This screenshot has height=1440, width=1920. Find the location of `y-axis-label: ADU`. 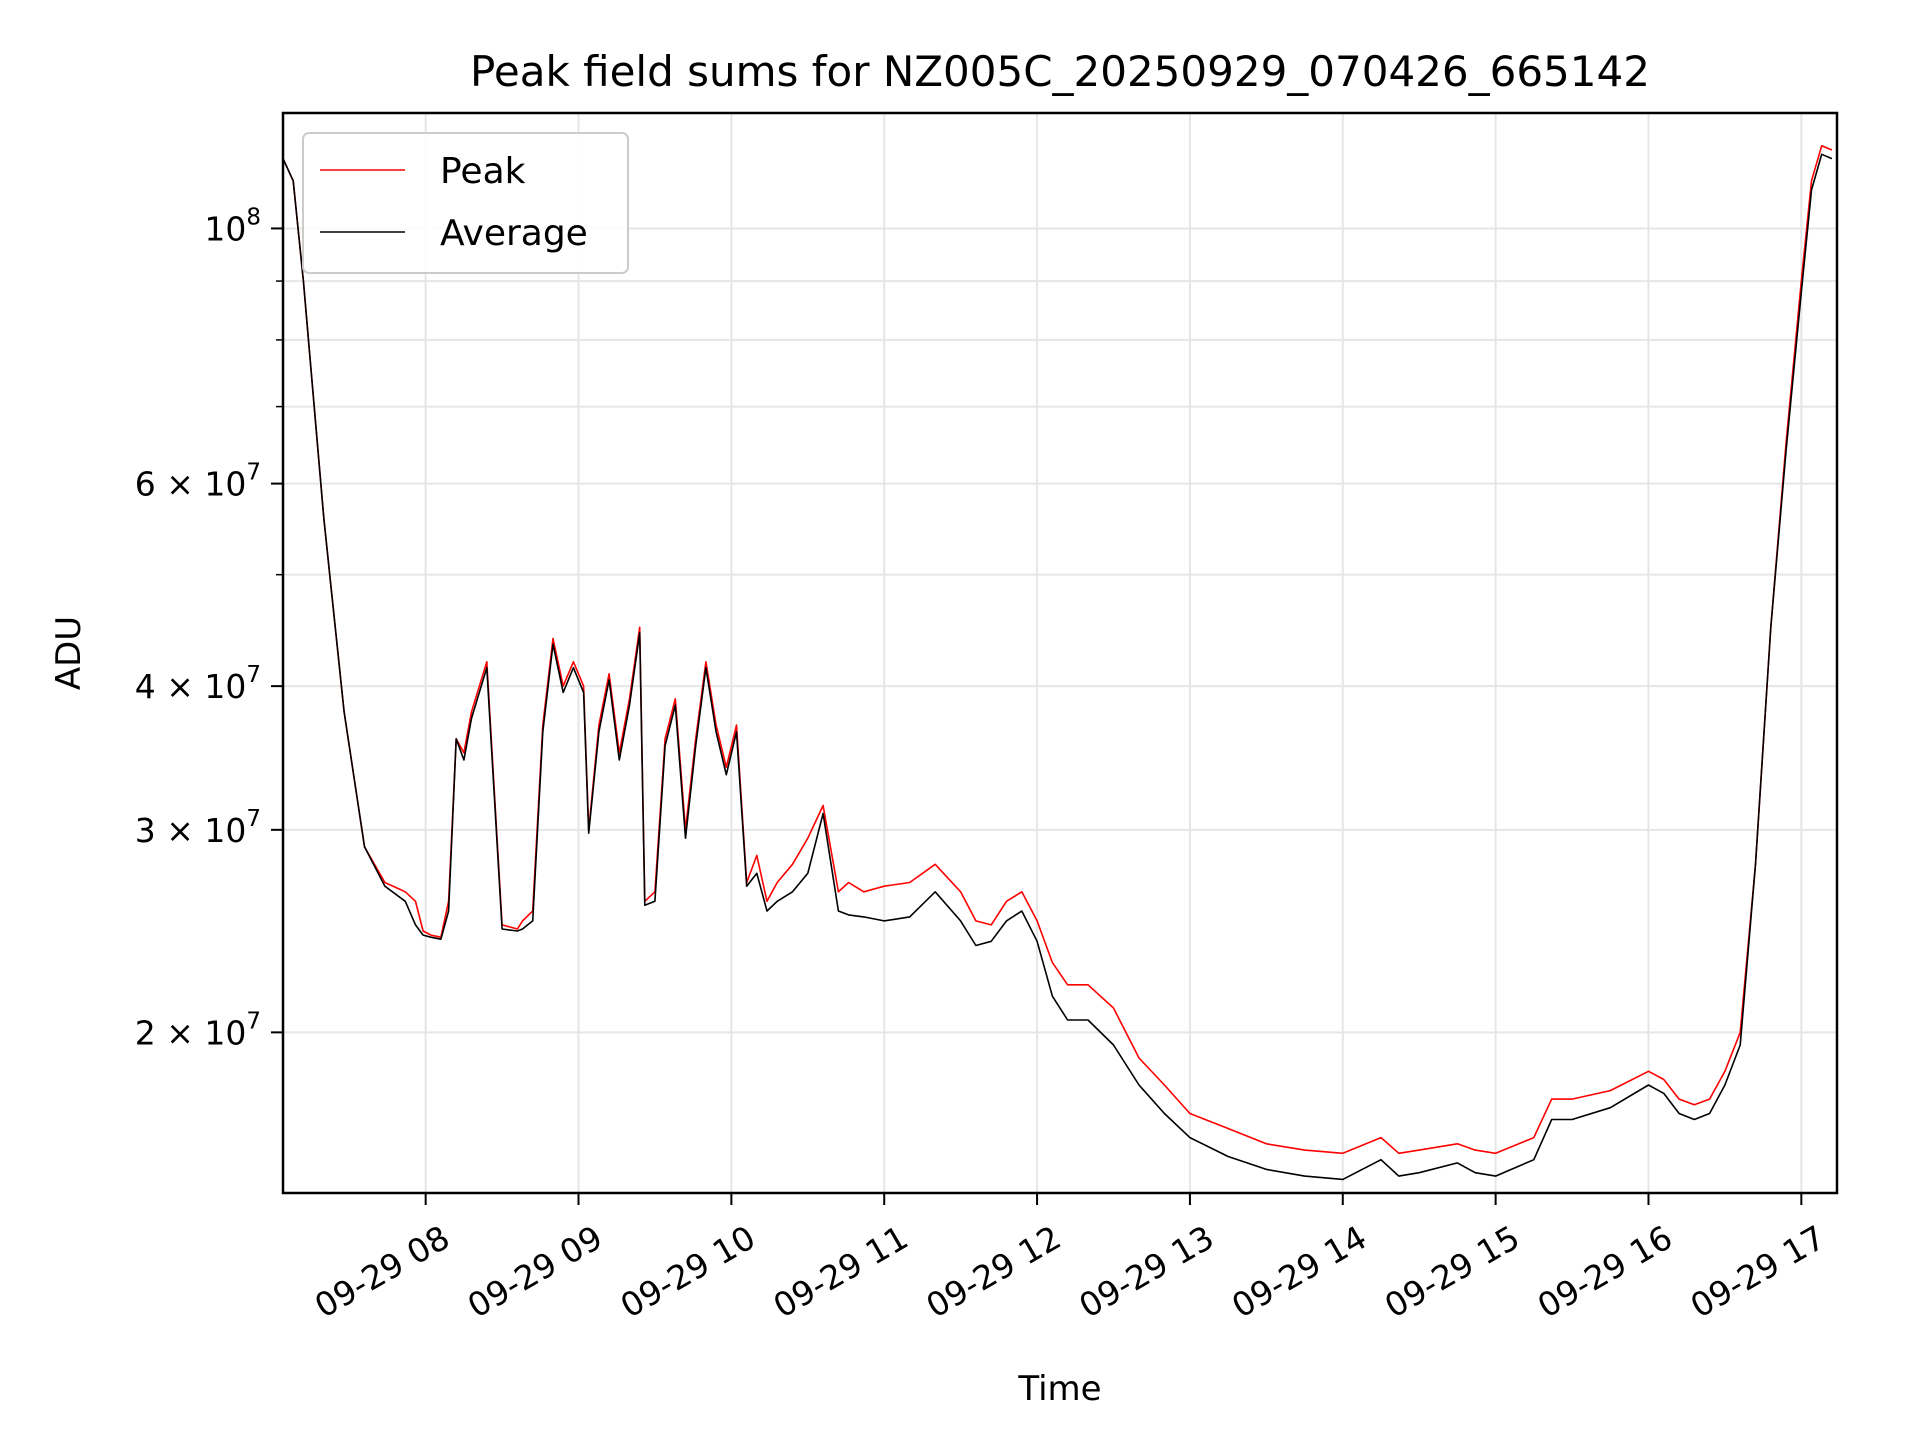

y-axis-label: ADU is located at coordinates (69, 653).